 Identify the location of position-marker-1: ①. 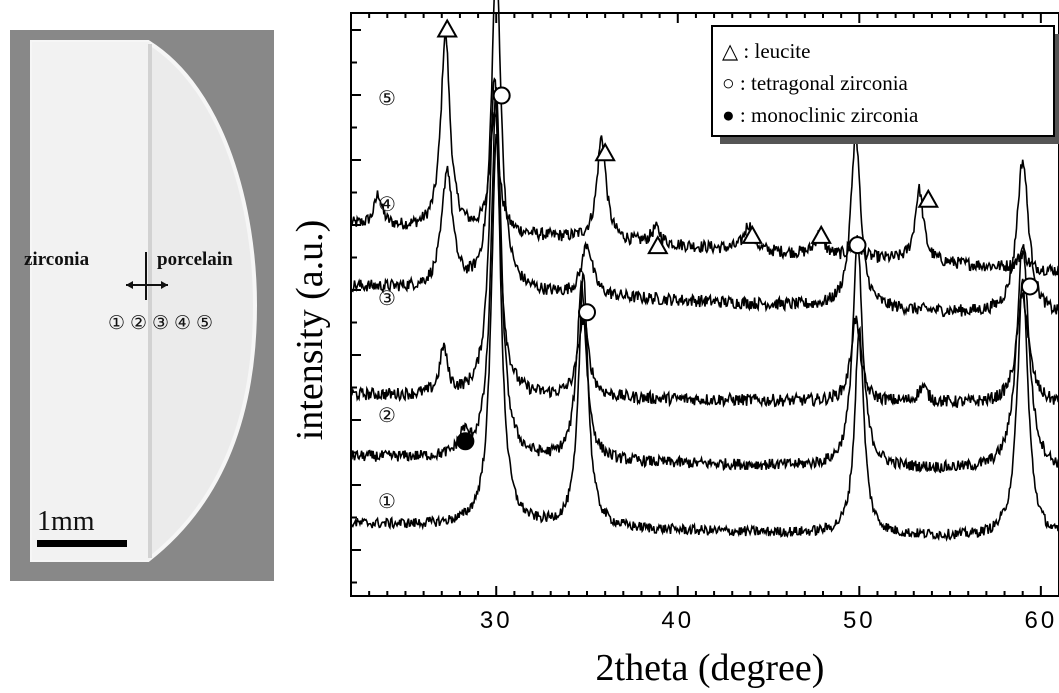
(116, 323).